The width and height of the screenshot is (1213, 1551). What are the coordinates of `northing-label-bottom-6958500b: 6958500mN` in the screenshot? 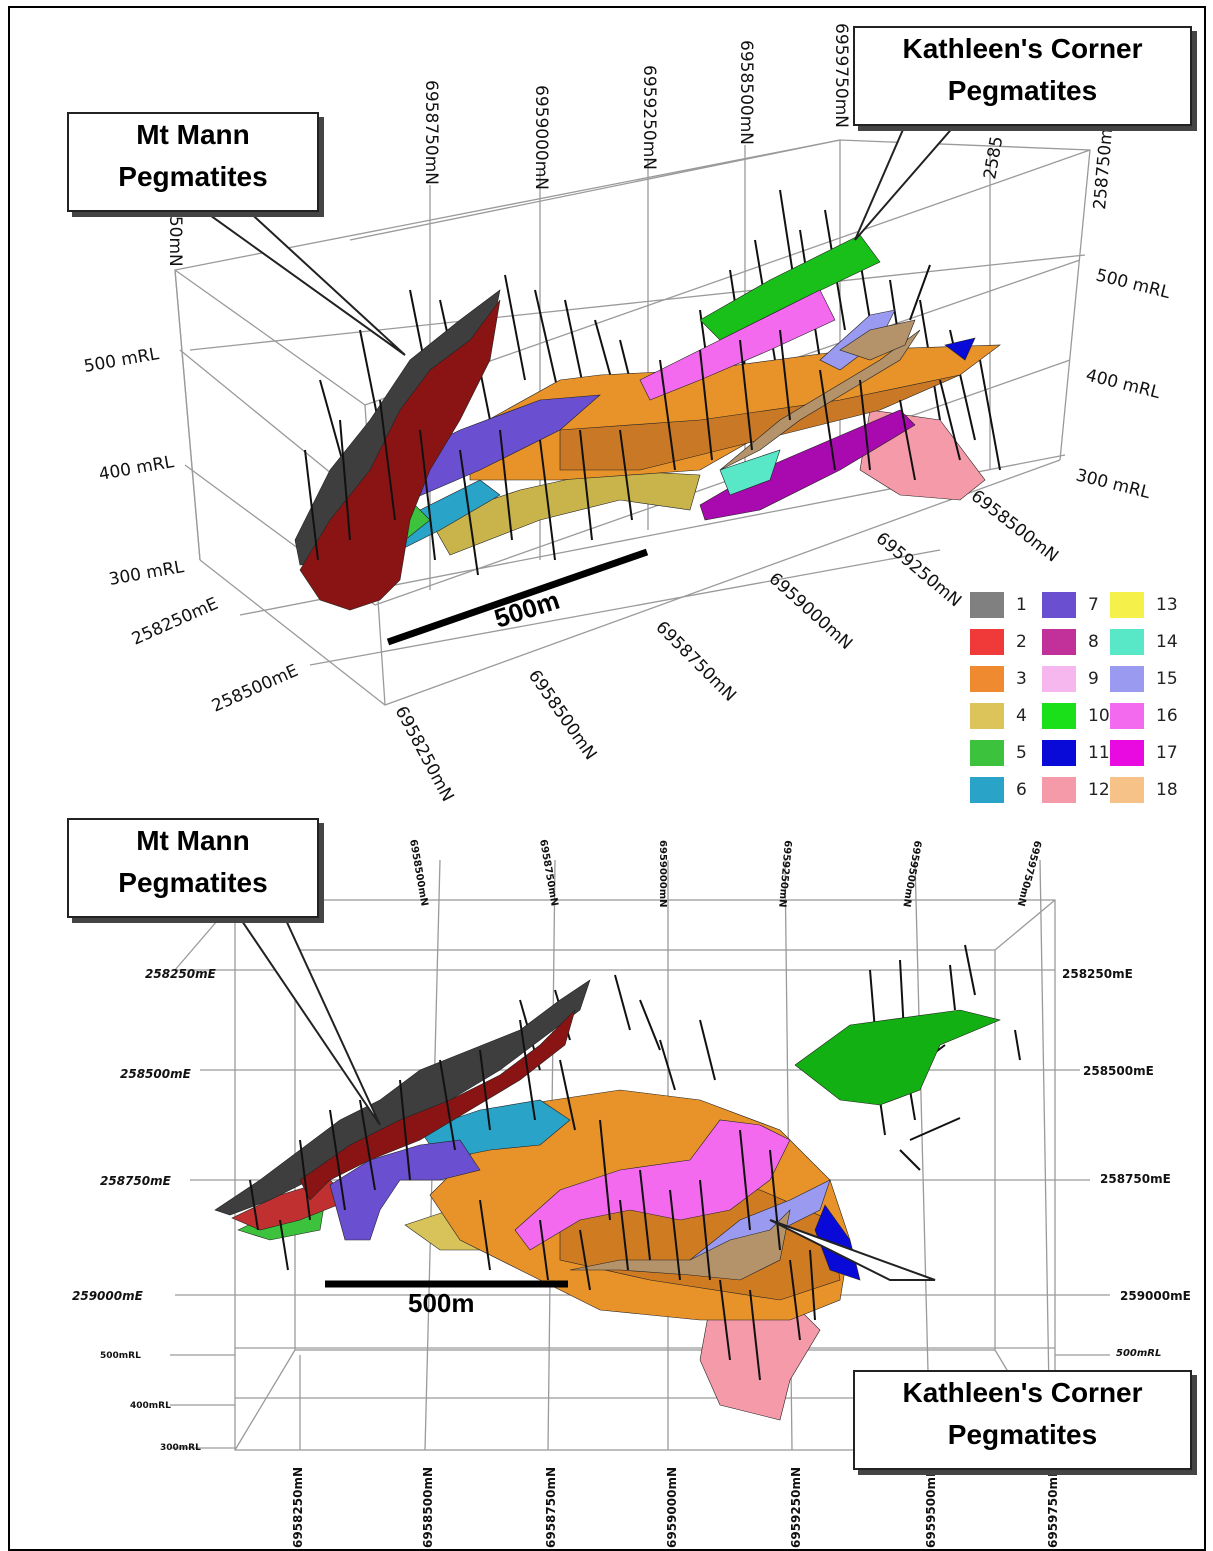 It's located at (1014, 526).